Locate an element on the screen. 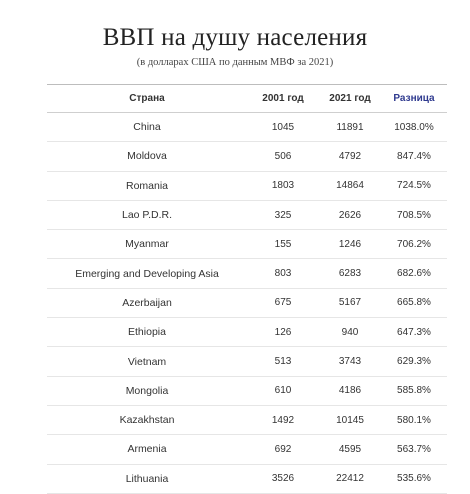 This screenshot has width=470, height=494. table-row: Ethiopia 126 940 647.3% is located at coordinates (247, 332).